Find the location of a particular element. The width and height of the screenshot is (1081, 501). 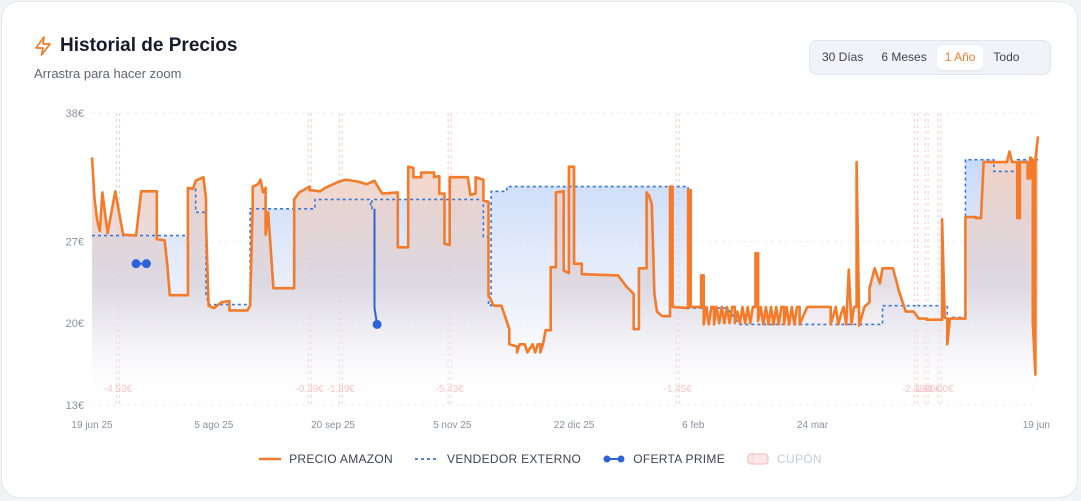

legend-amazon-label: PRECIO AMAZON is located at coordinates (341, 459).